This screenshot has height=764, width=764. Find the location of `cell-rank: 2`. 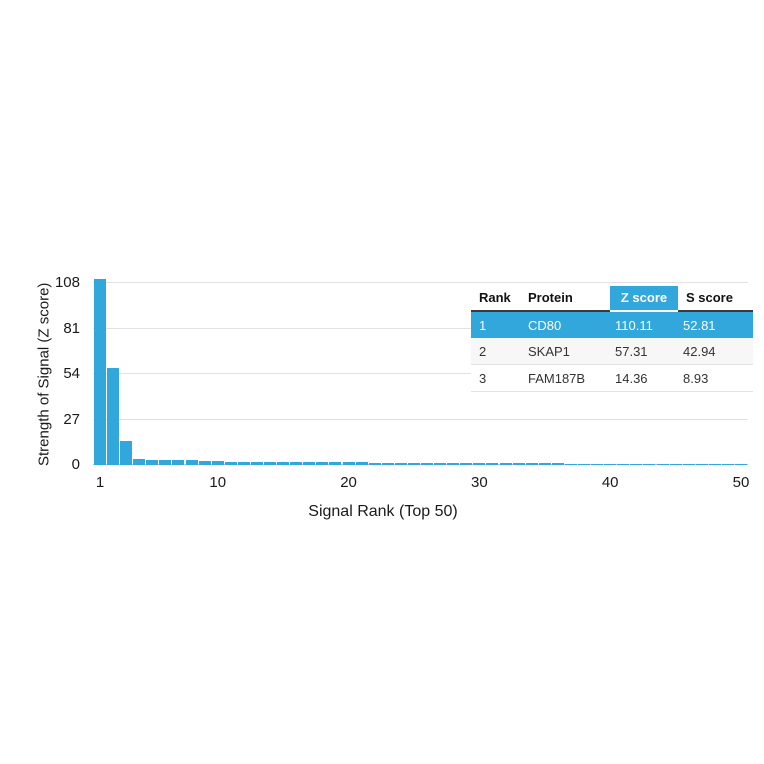

cell-rank: 2 is located at coordinates (483, 351).